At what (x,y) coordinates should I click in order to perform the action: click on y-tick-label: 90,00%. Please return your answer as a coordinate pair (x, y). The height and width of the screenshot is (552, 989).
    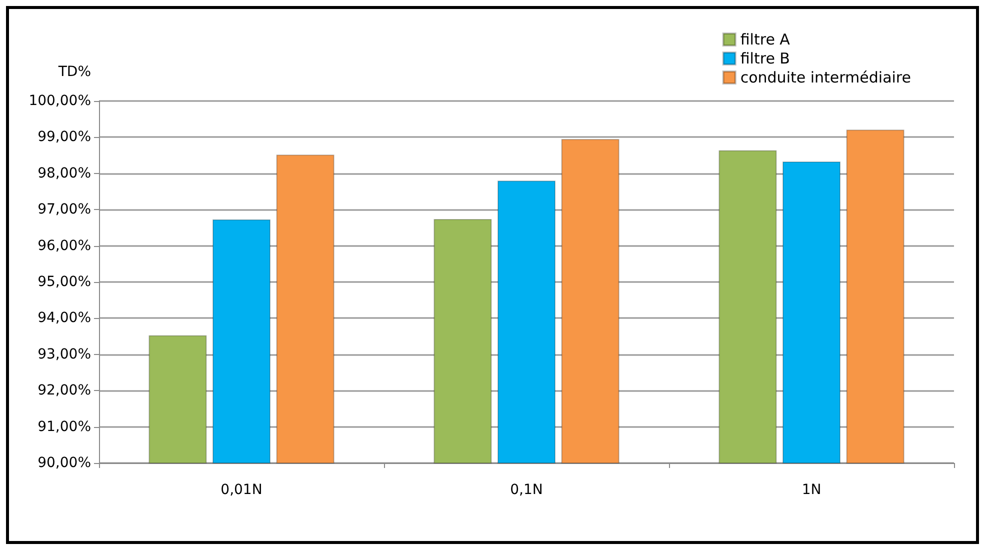
    Looking at the image, I should click on (64, 463).